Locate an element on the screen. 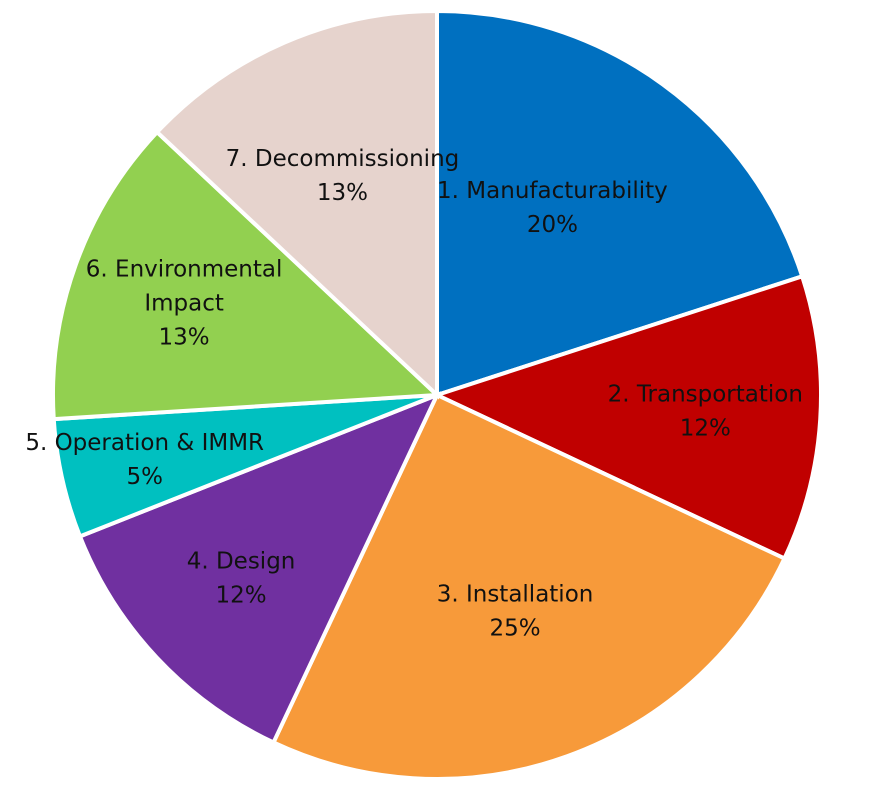 The width and height of the screenshot is (876, 791). slice-percent-label: 20% is located at coordinates (552, 225).